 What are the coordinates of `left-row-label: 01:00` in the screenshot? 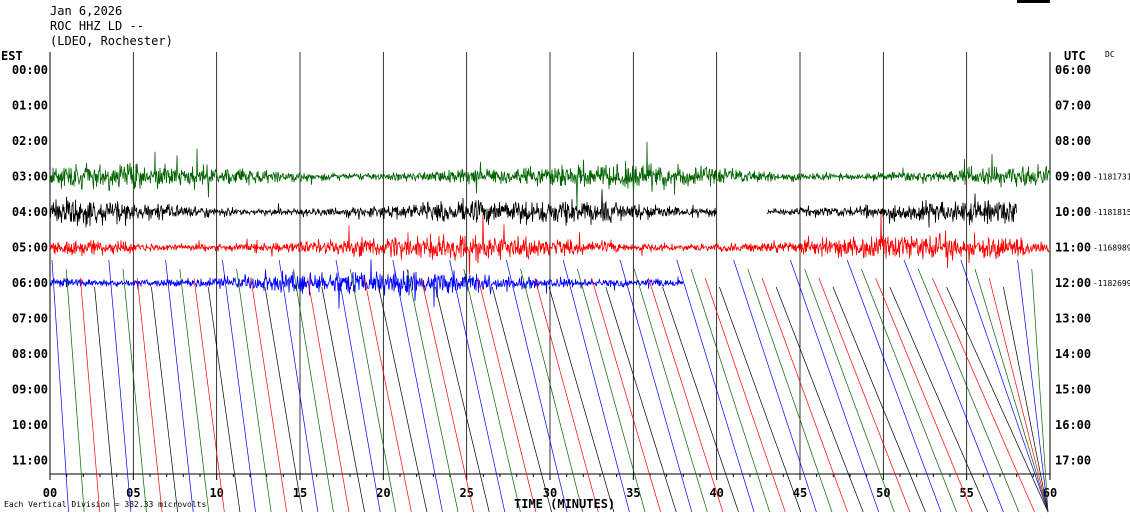 It's located at (30, 106).